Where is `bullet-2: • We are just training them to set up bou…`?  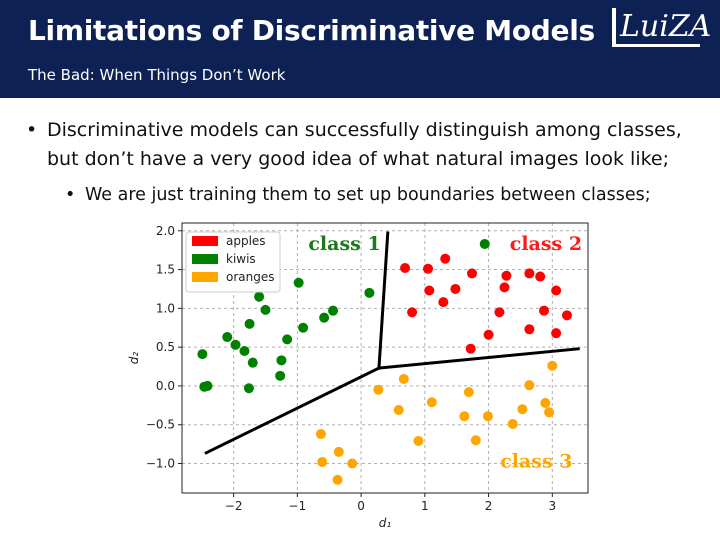
bullet-2: • We are just training them to set up bou… is located at coordinates (358, 195).